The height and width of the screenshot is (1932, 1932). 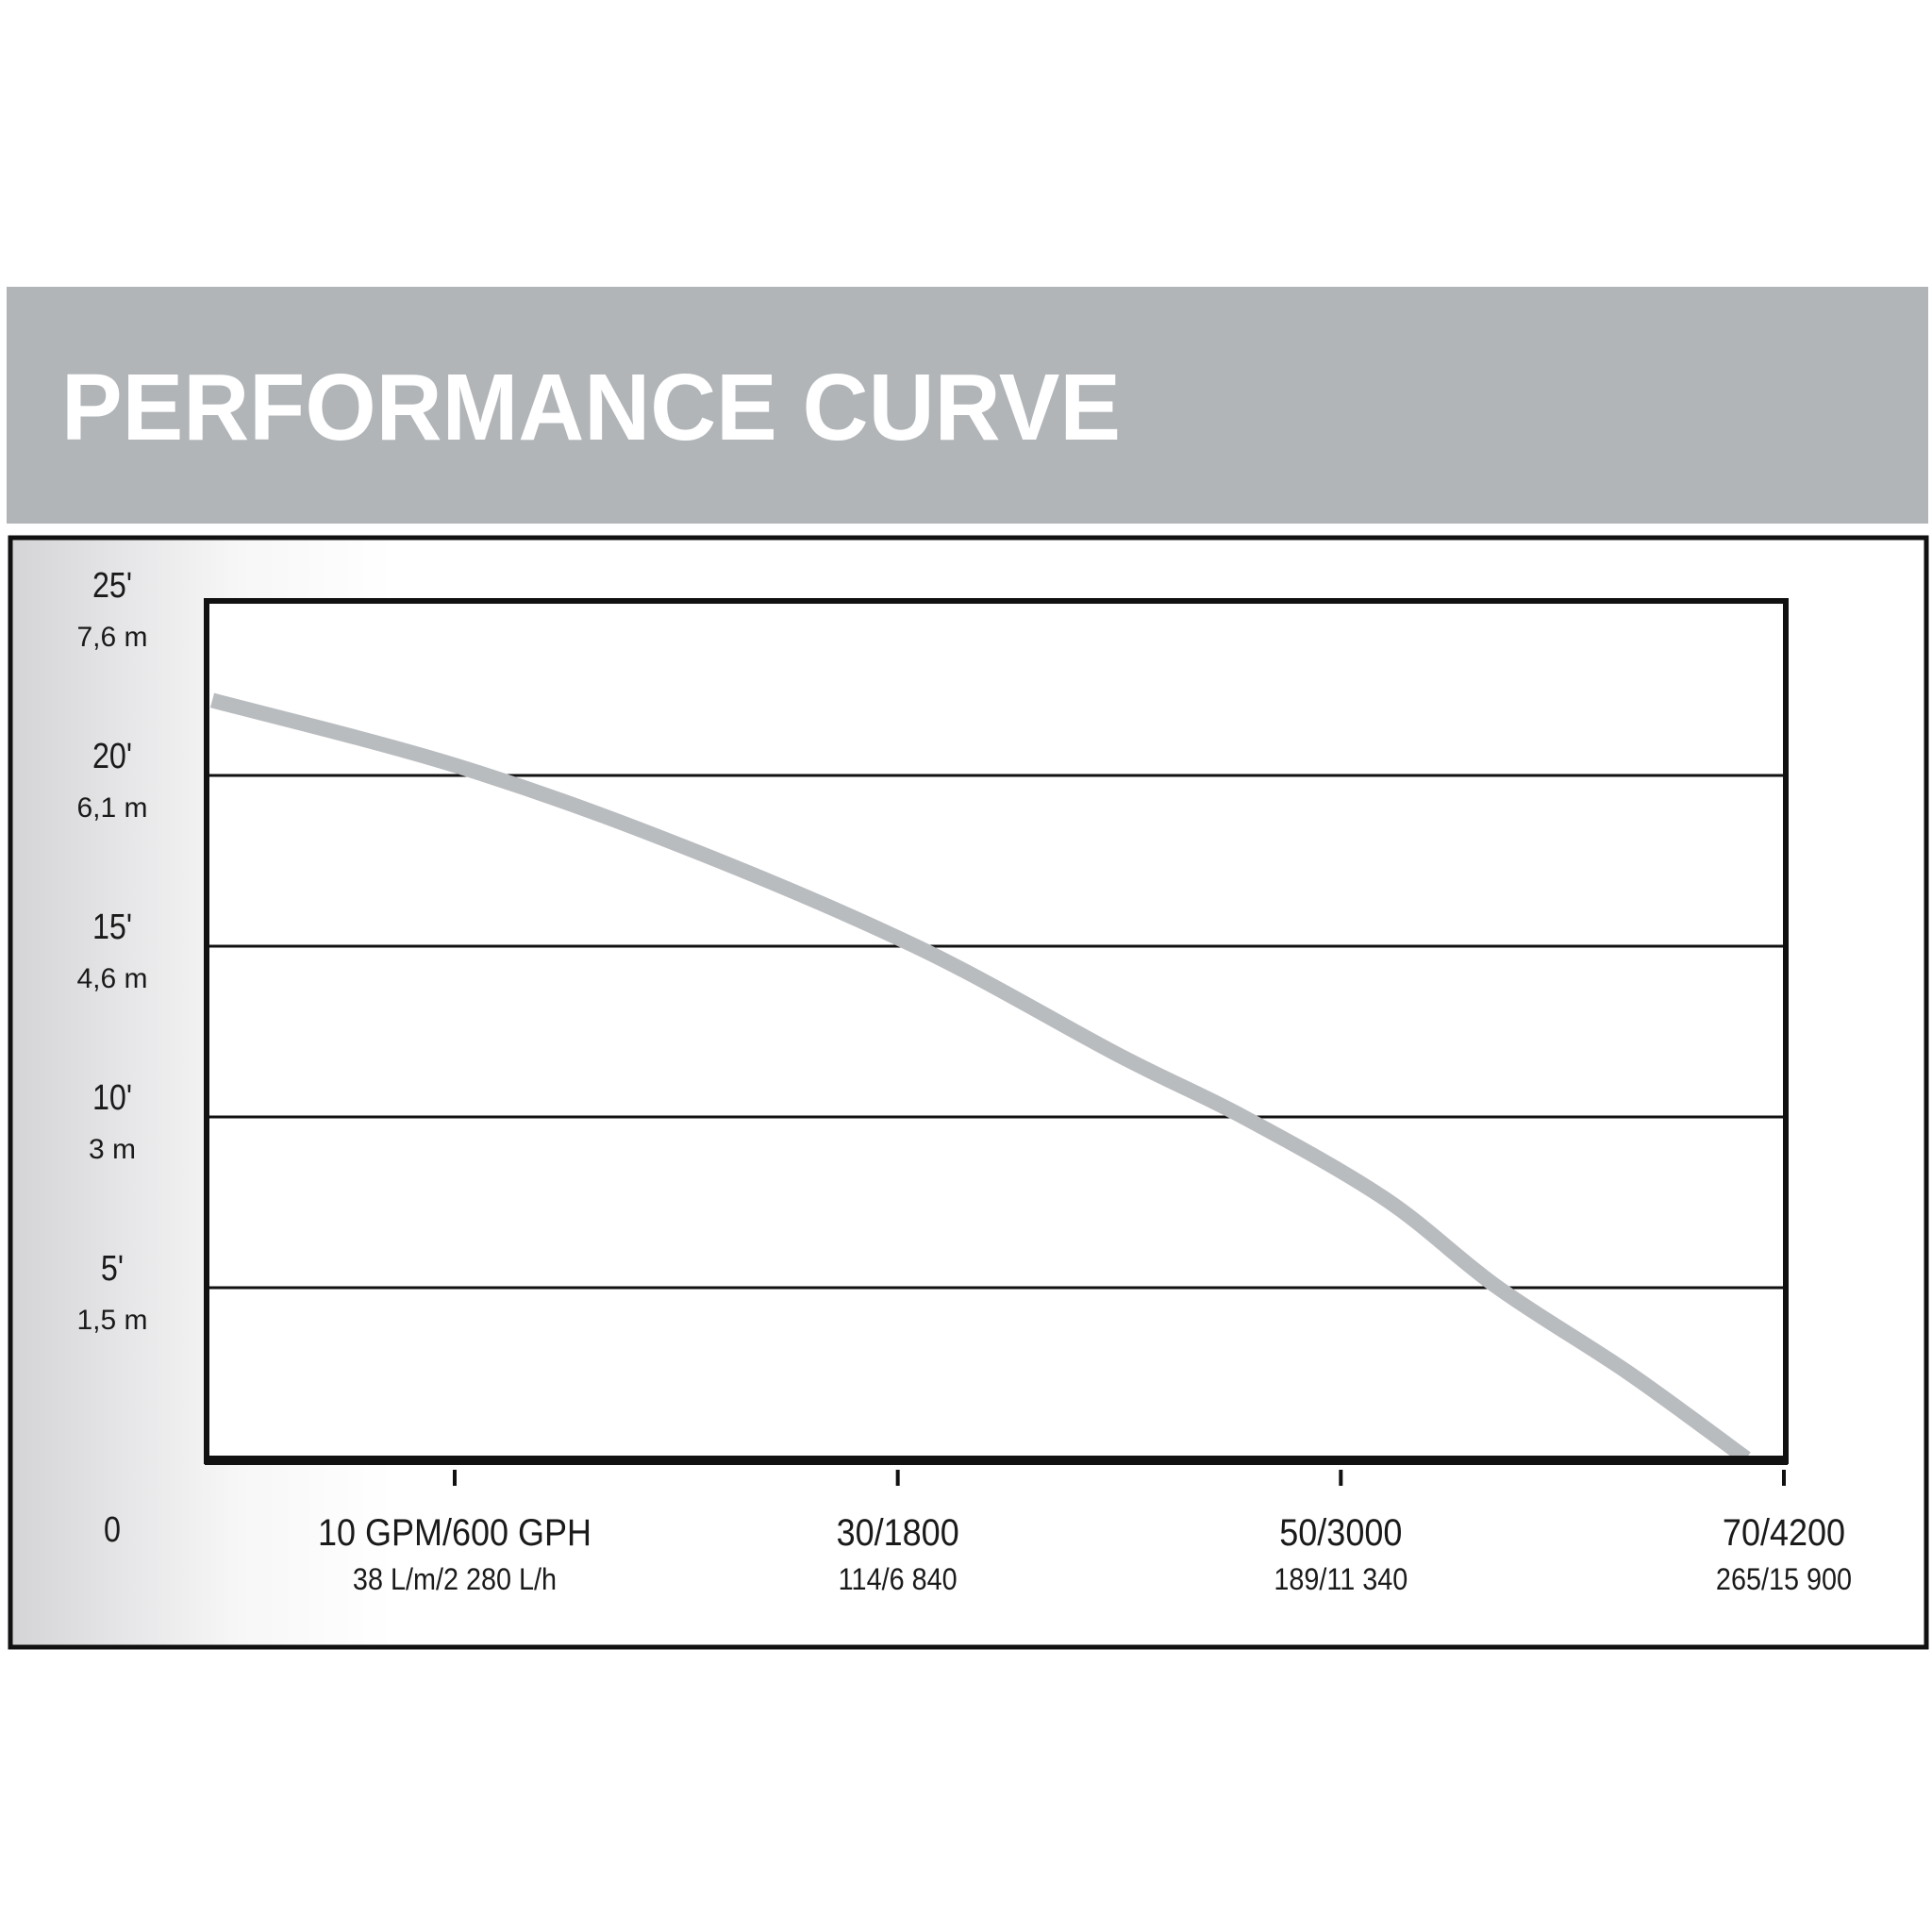 I want to click on x-tick-label: 10 GPM/600 GPH, so click(x=454, y=1533).